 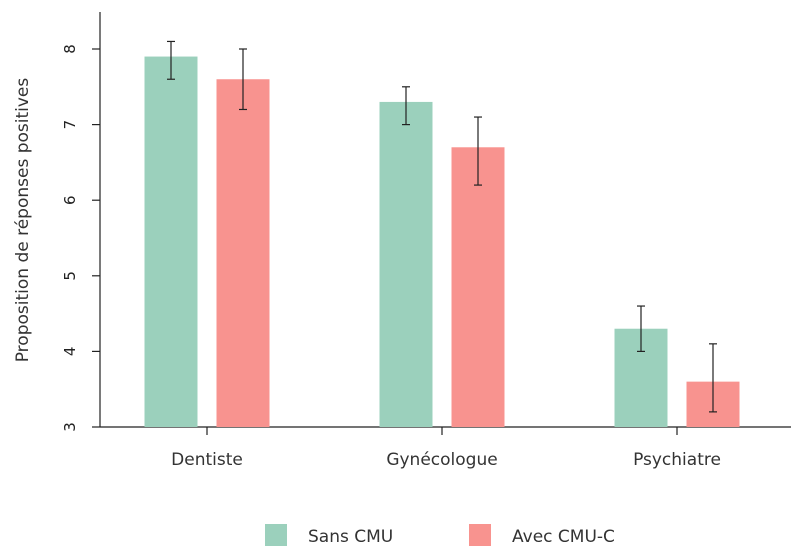 I want to click on bar-sans-cmu-gynecologue, so click(x=406, y=264).